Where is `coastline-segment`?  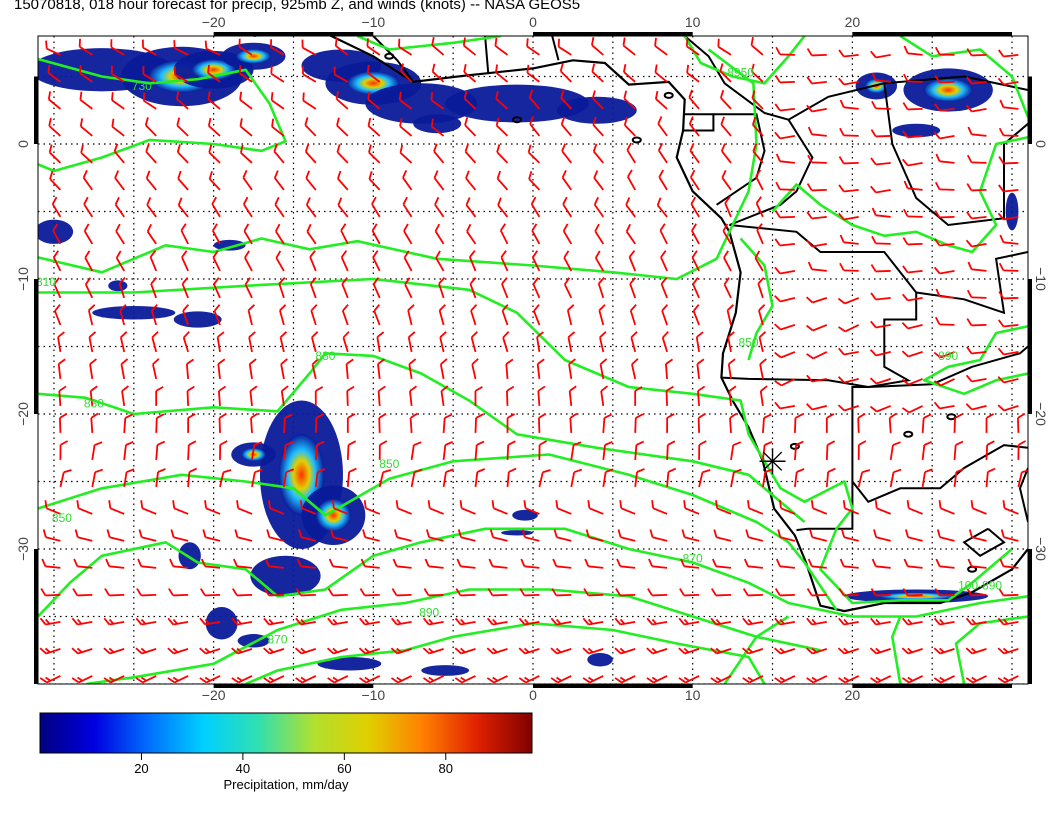
coastline-segment is located at coordinates (1023, 495).